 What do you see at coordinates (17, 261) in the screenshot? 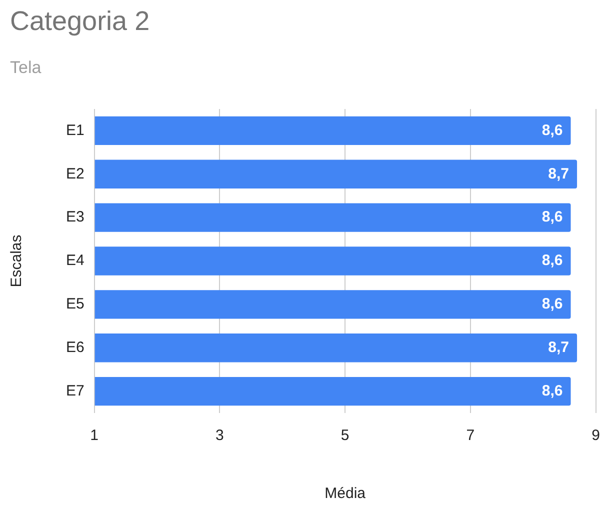
I see `y-axis-title: Escalas` at bounding box center [17, 261].